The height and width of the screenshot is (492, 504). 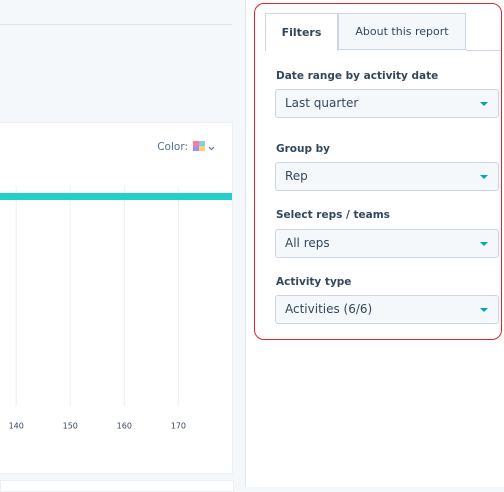 What do you see at coordinates (303, 149) in the screenshot?
I see `field-label: Group by` at bounding box center [303, 149].